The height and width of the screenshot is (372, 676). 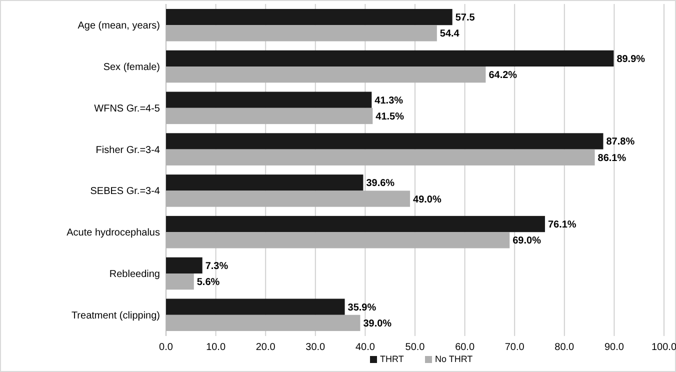 What do you see at coordinates (527, 241) in the screenshot?
I see `data-label: 69.0%` at bounding box center [527, 241].